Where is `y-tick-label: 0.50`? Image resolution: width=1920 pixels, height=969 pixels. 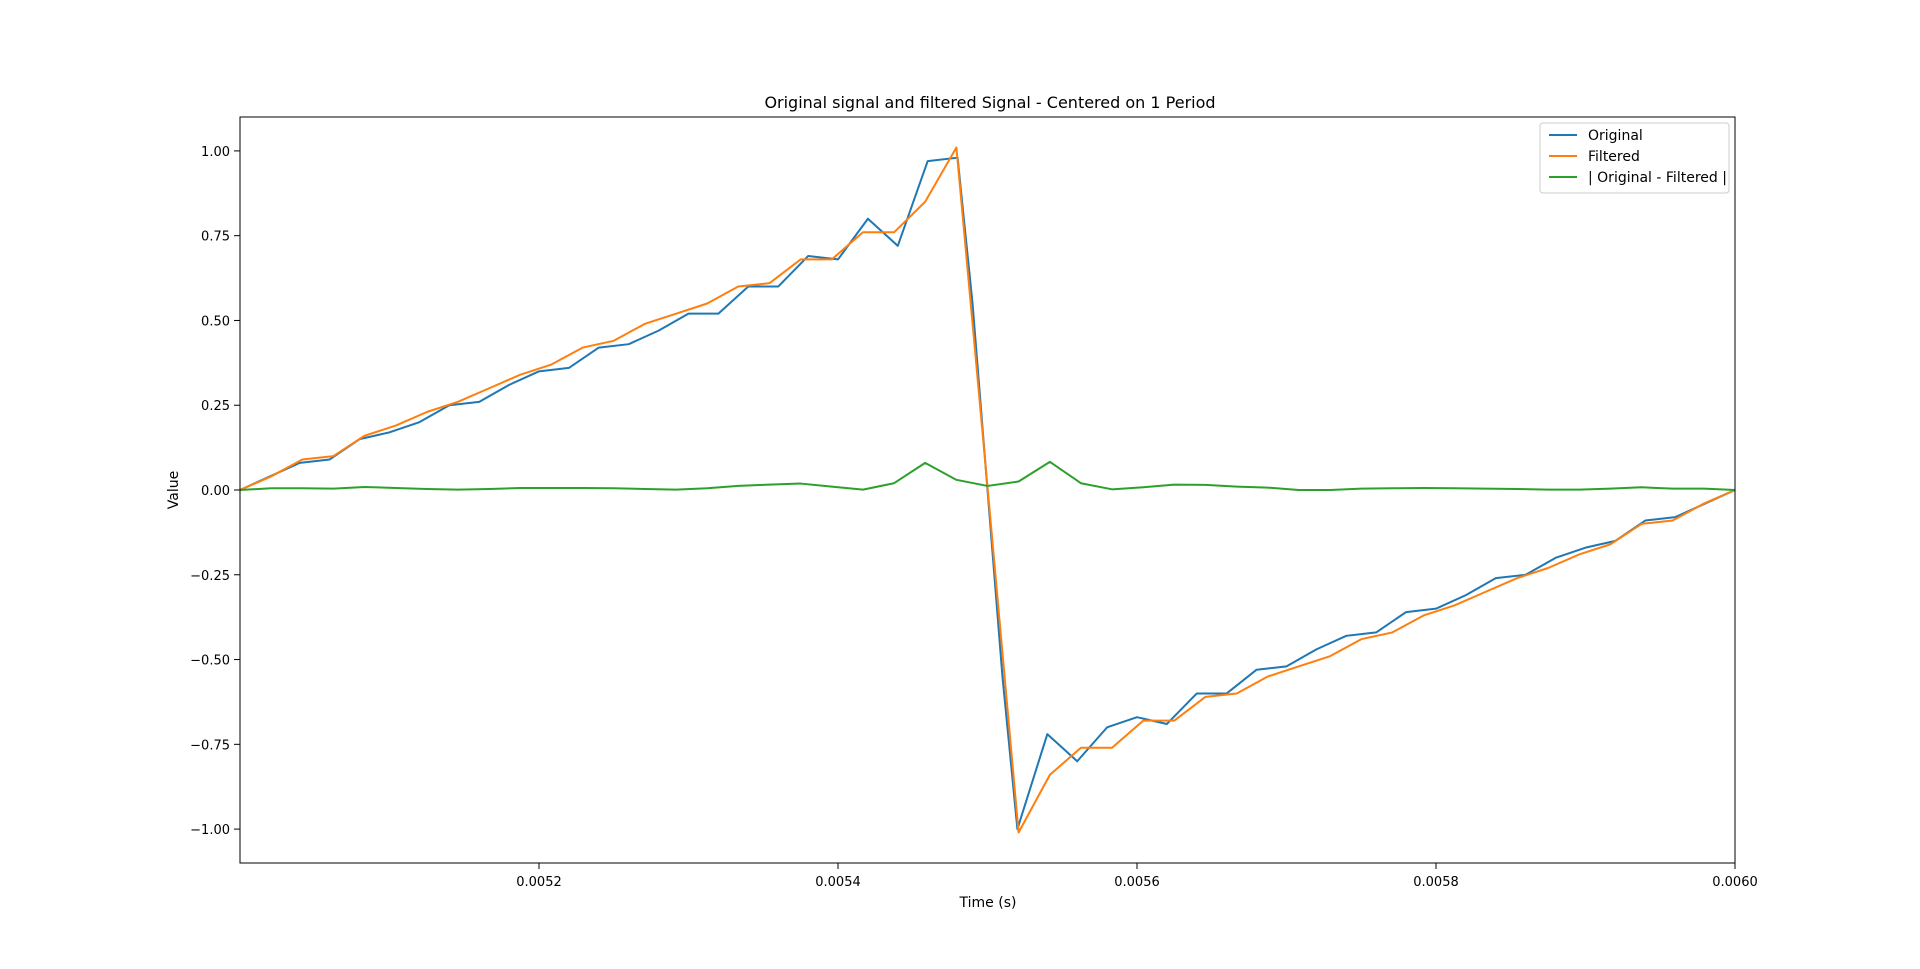
y-tick-label: 0.50 is located at coordinates (215, 321).